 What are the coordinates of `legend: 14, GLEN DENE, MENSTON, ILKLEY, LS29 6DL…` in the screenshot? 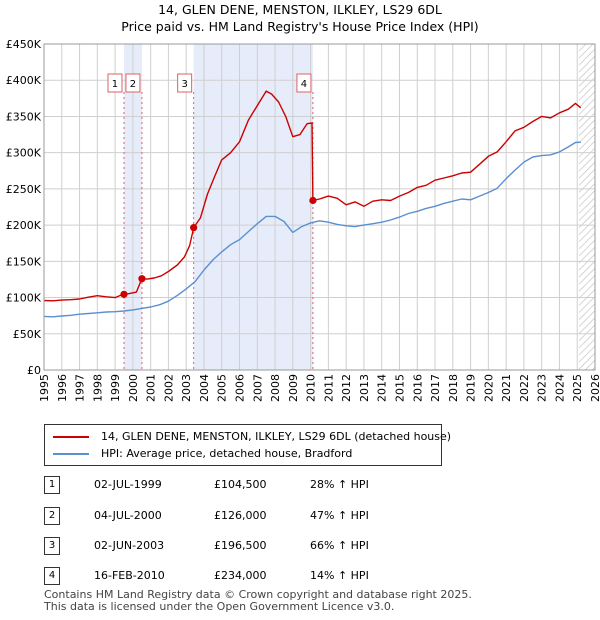 It's located at (247, 445).